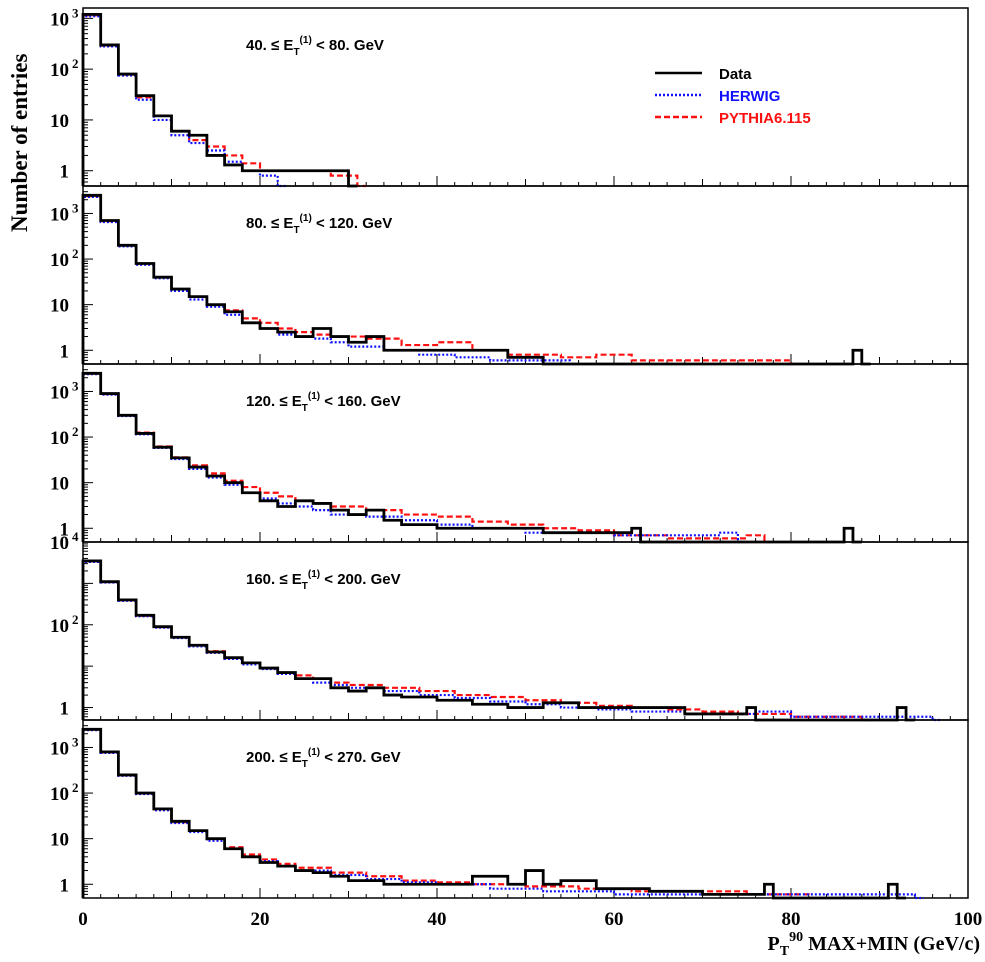 Image resolution: width=985 pixels, height=962 pixels. I want to click on x-axis-label-sub: T, so click(785, 951).